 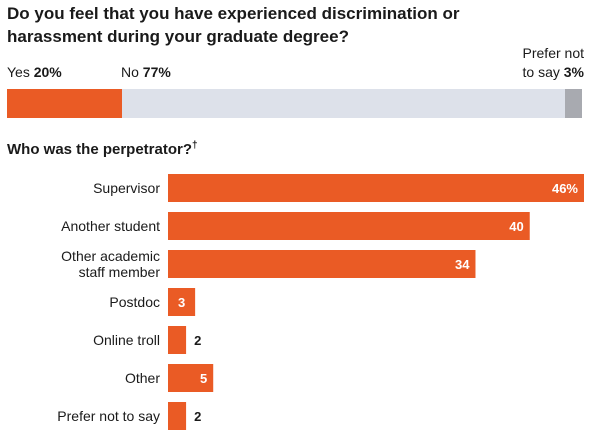 What do you see at coordinates (47, 72) in the screenshot?
I see `legend-yes-value: 20%` at bounding box center [47, 72].